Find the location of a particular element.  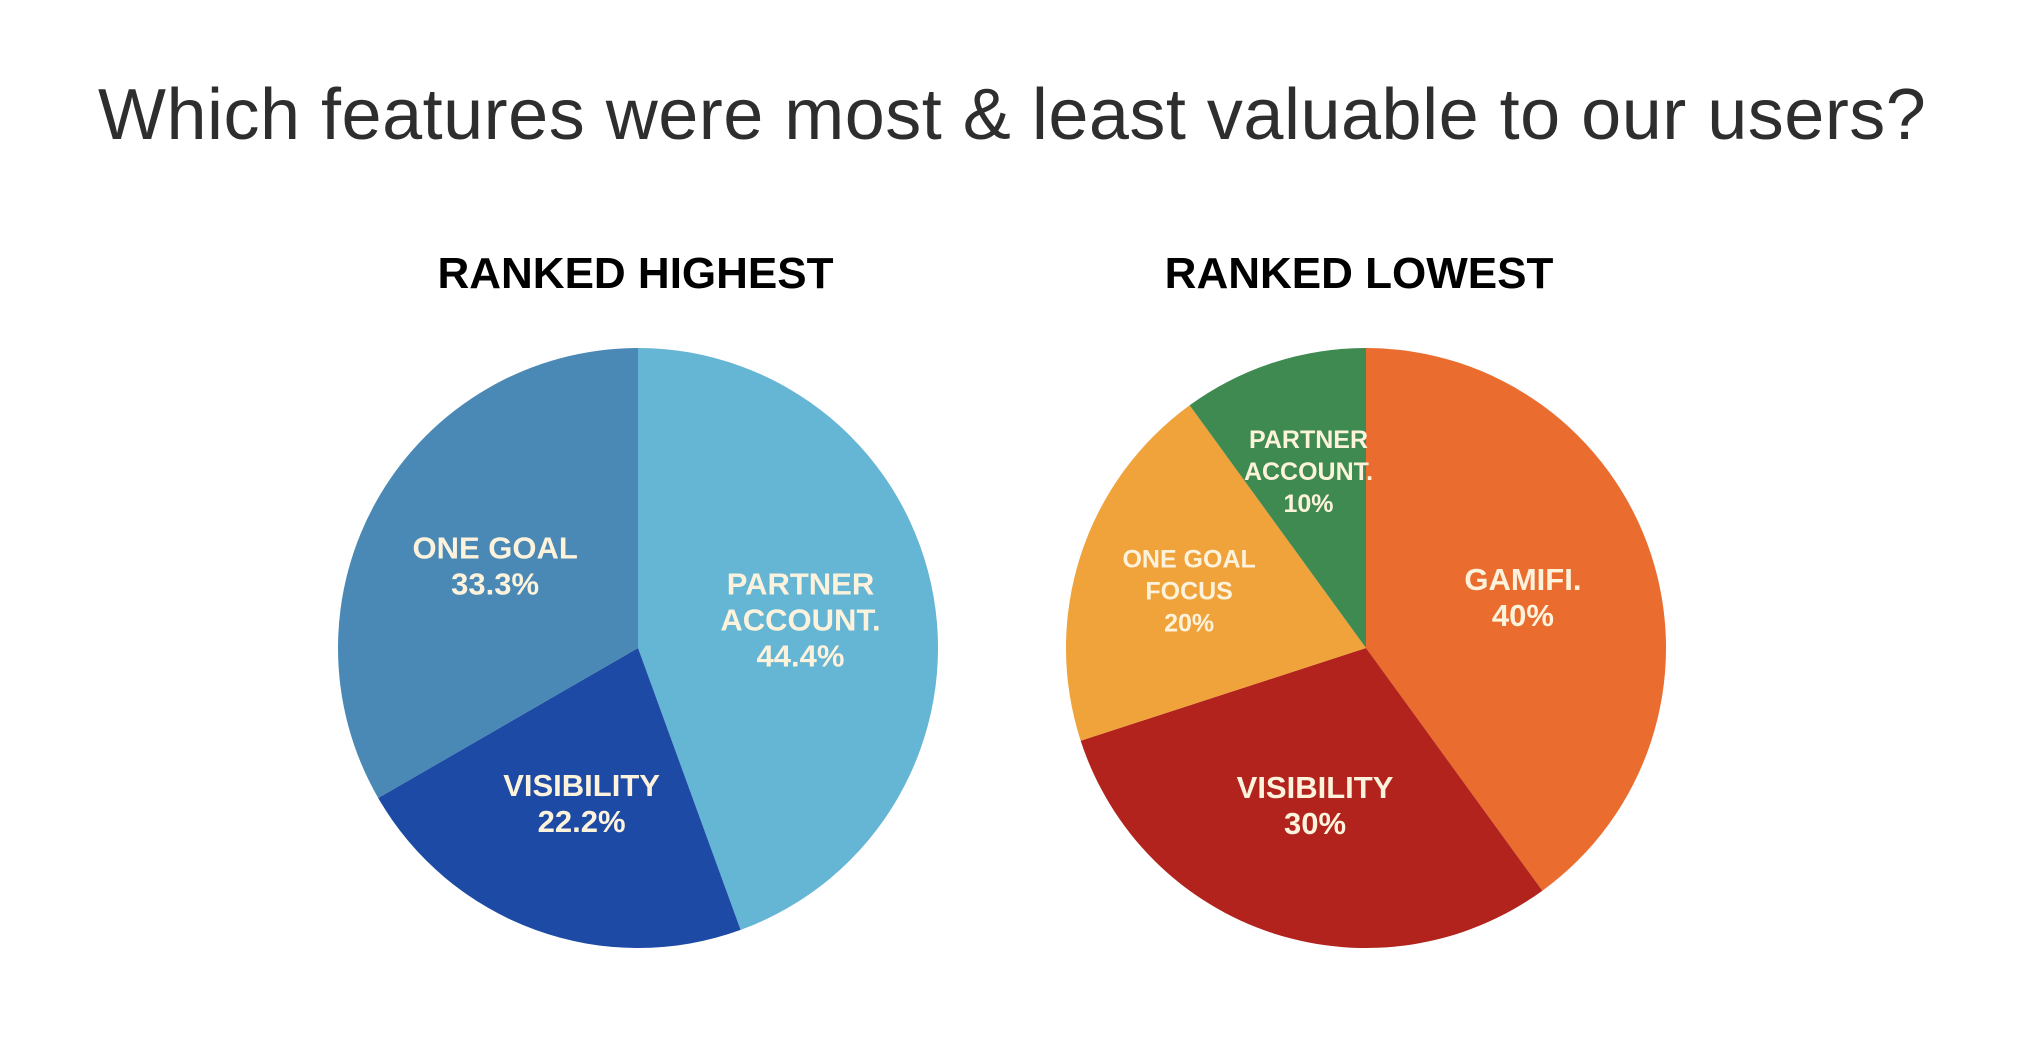

pie-slice-lowest-partner-account is located at coordinates (1277, 497).